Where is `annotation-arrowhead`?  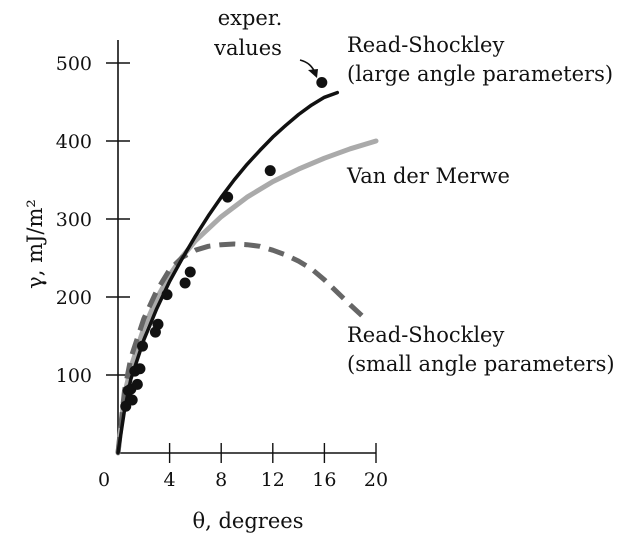 annotation-arrowhead is located at coordinates (313, 73).